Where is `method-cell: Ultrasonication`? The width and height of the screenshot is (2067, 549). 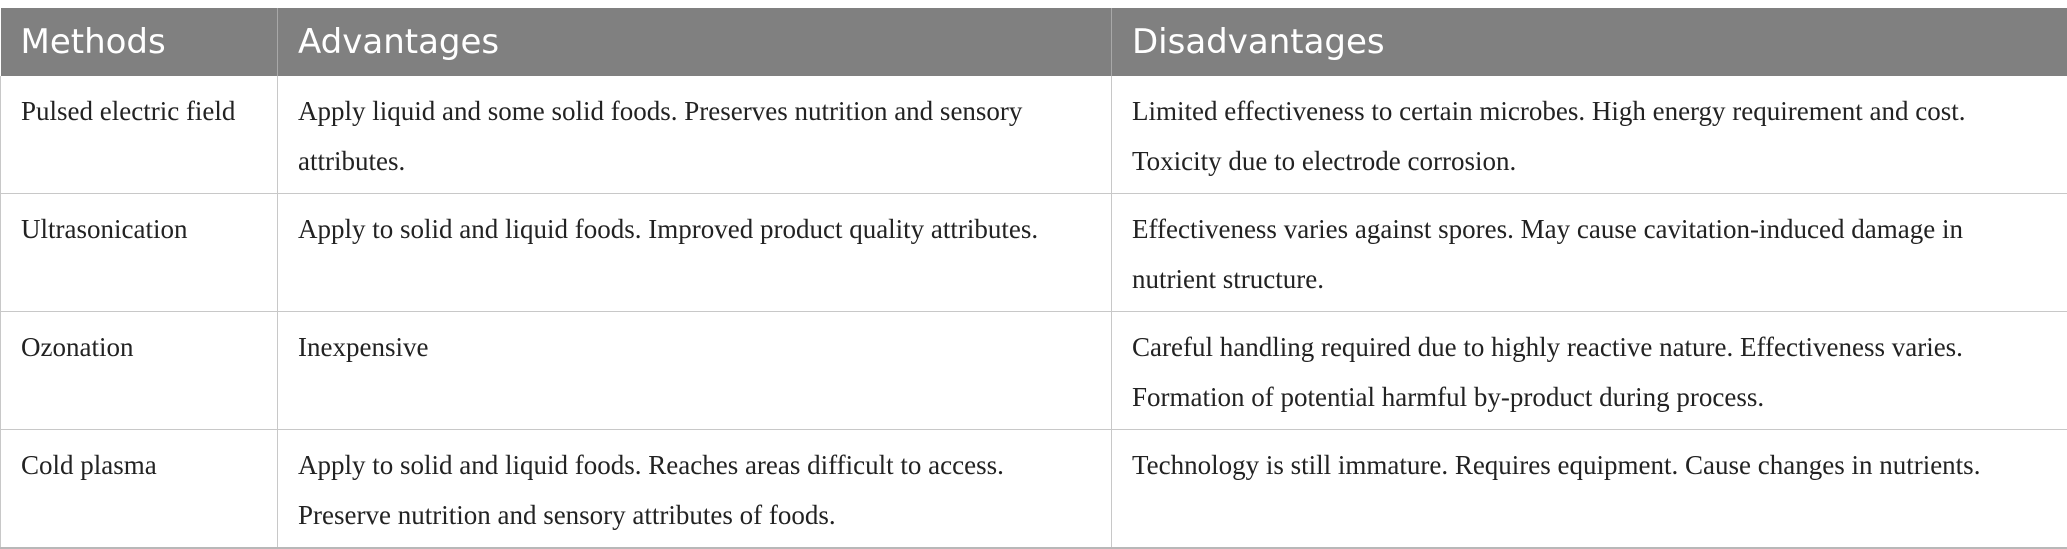
method-cell: Ultrasonication is located at coordinates (139, 253).